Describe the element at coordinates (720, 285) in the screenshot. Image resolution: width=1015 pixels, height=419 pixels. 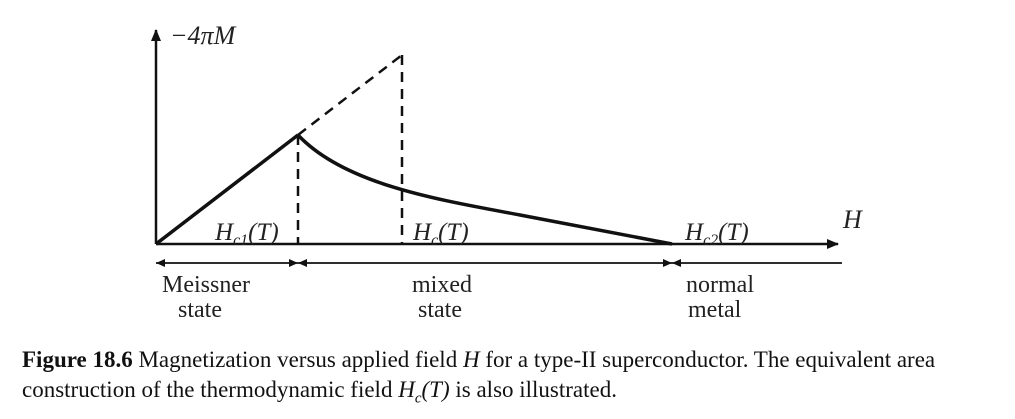
I see `normal-label-line1: normal` at that location.